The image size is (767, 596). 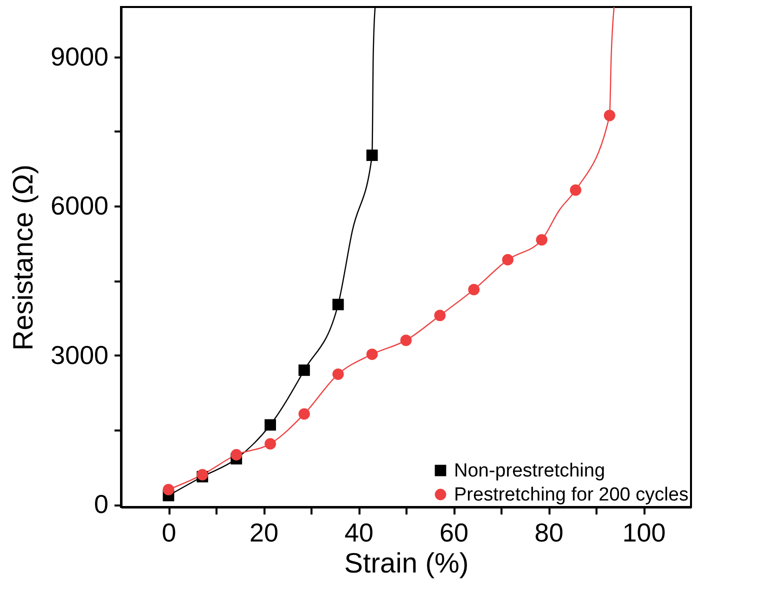 I want to click on x-tick-label: 20, so click(x=264, y=533).